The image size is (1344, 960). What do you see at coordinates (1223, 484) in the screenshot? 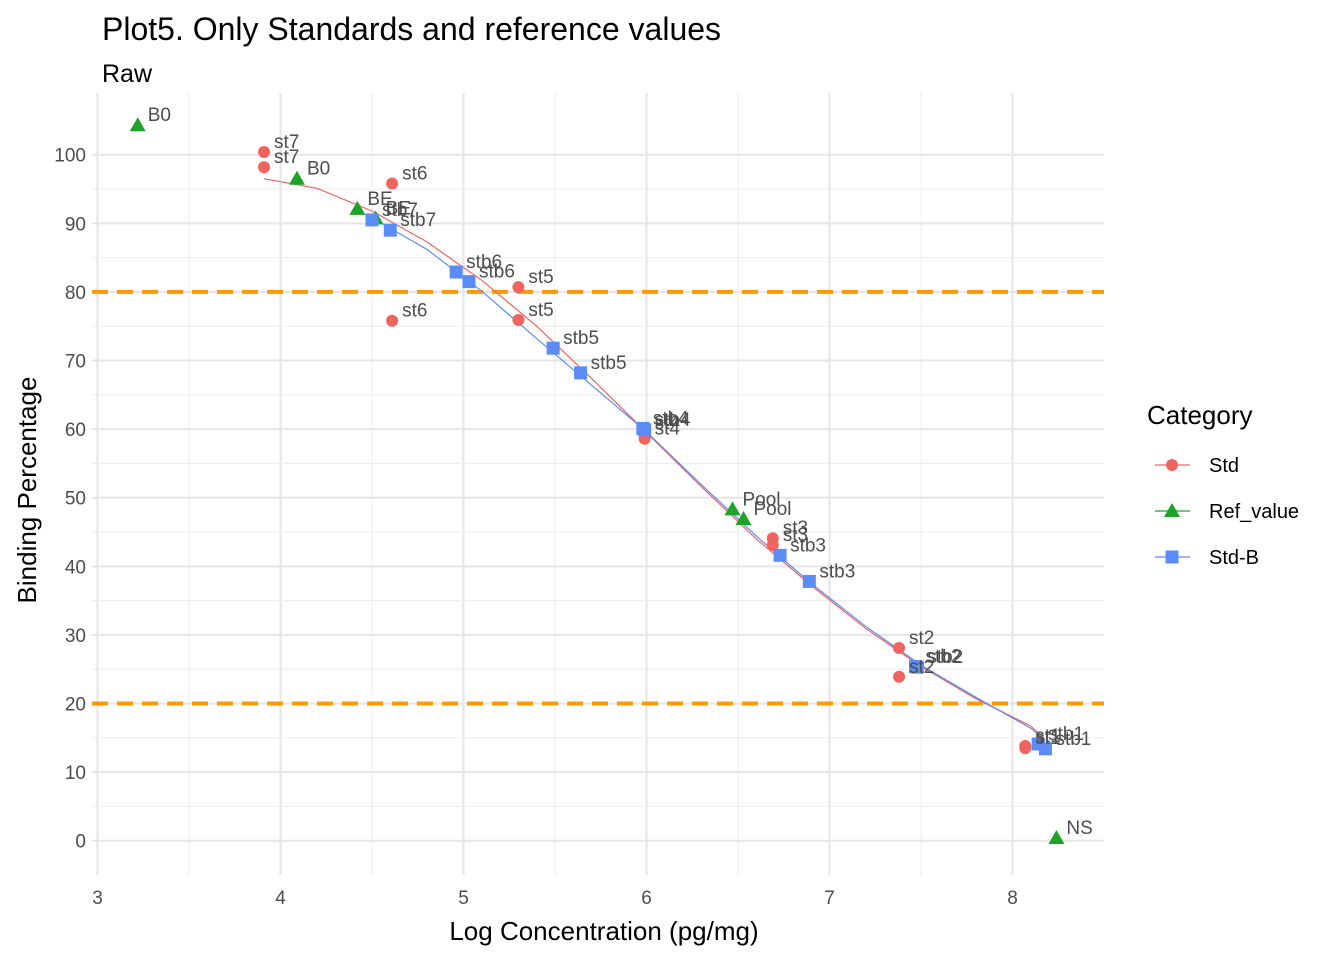
I see `legend: Category Std Ref_value Std-B` at bounding box center [1223, 484].